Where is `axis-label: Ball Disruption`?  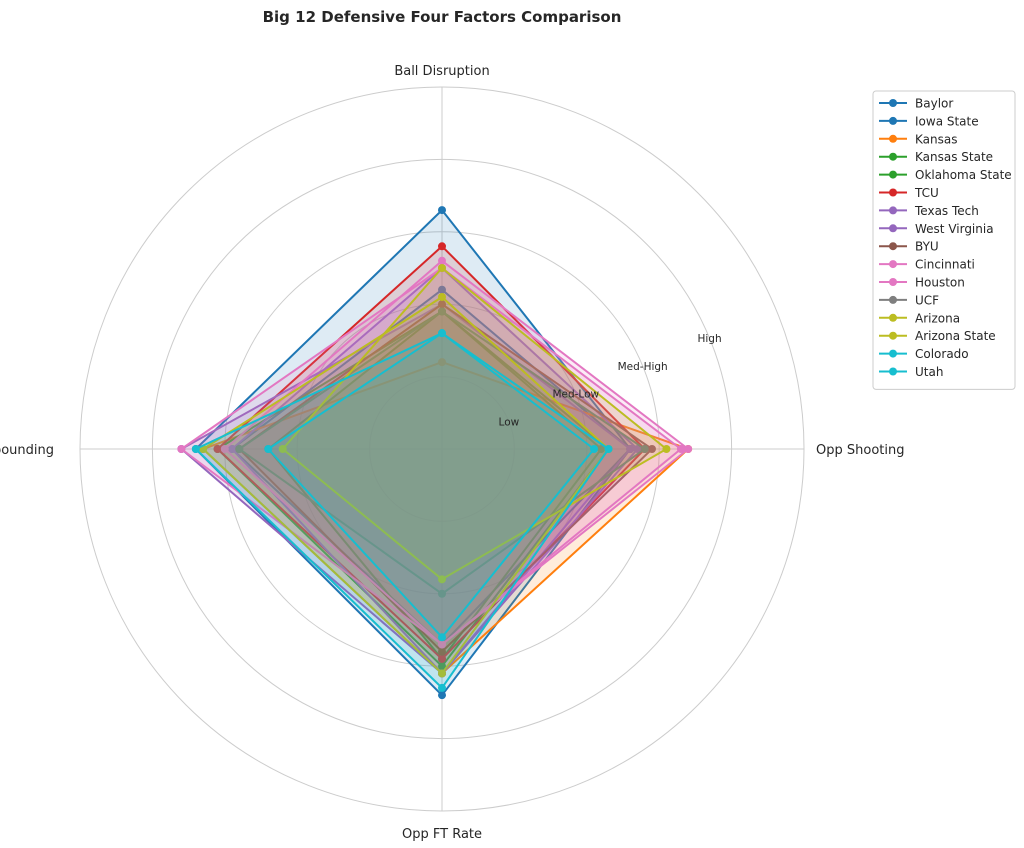
axis-label: Ball Disruption is located at coordinates (441, 71).